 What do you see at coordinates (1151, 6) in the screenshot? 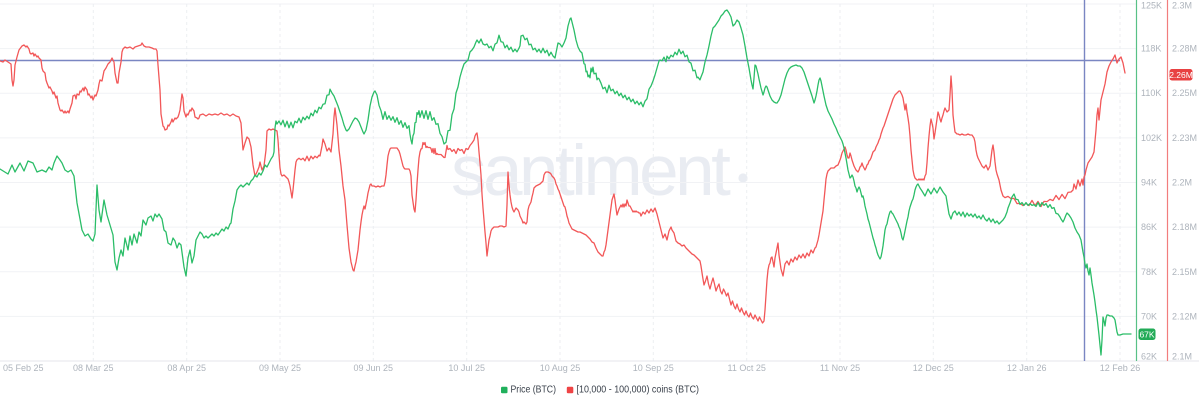
I see `svg-text: 125K` at bounding box center [1151, 6].